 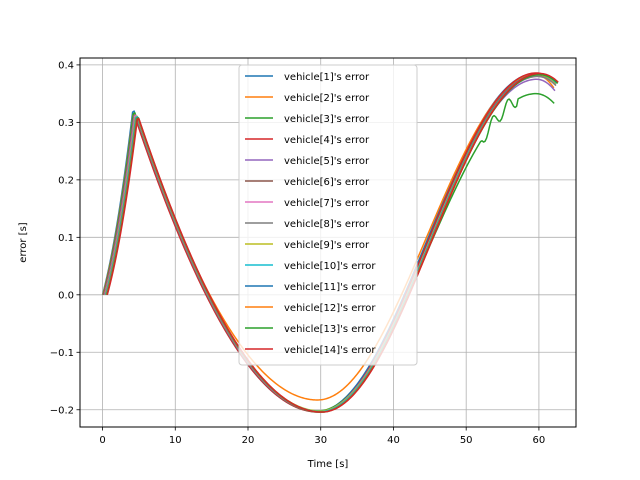 I want to click on x-tick-label: 20, so click(x=248, y=440).